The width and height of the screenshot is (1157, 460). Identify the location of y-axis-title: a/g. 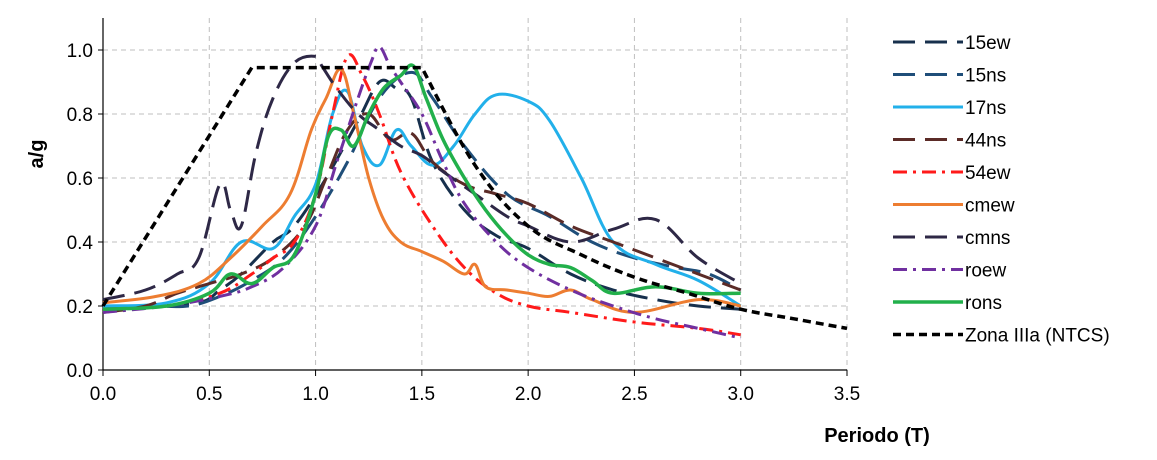
(37, 154).